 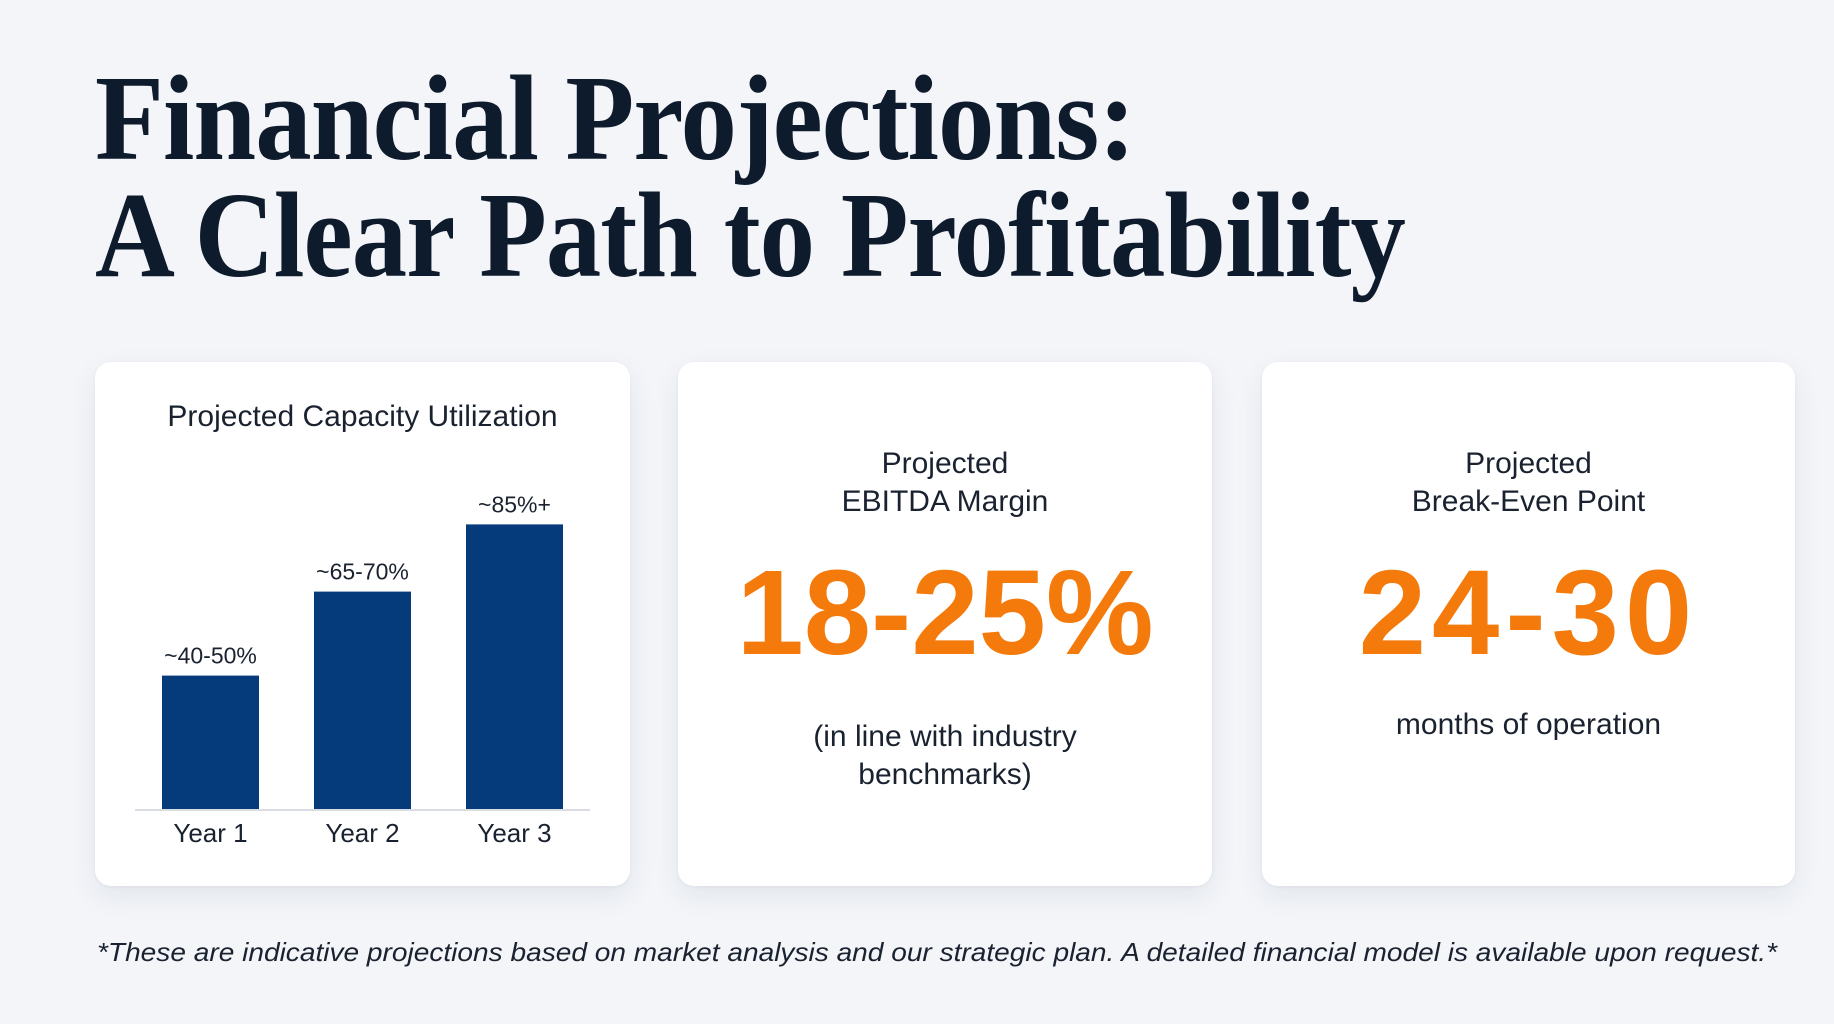 What do you see at coordinates (1528, 501) in the screenshot?
I see `break-even-label-line-2: Break-Even Point` at bounding box center [1528, 501].